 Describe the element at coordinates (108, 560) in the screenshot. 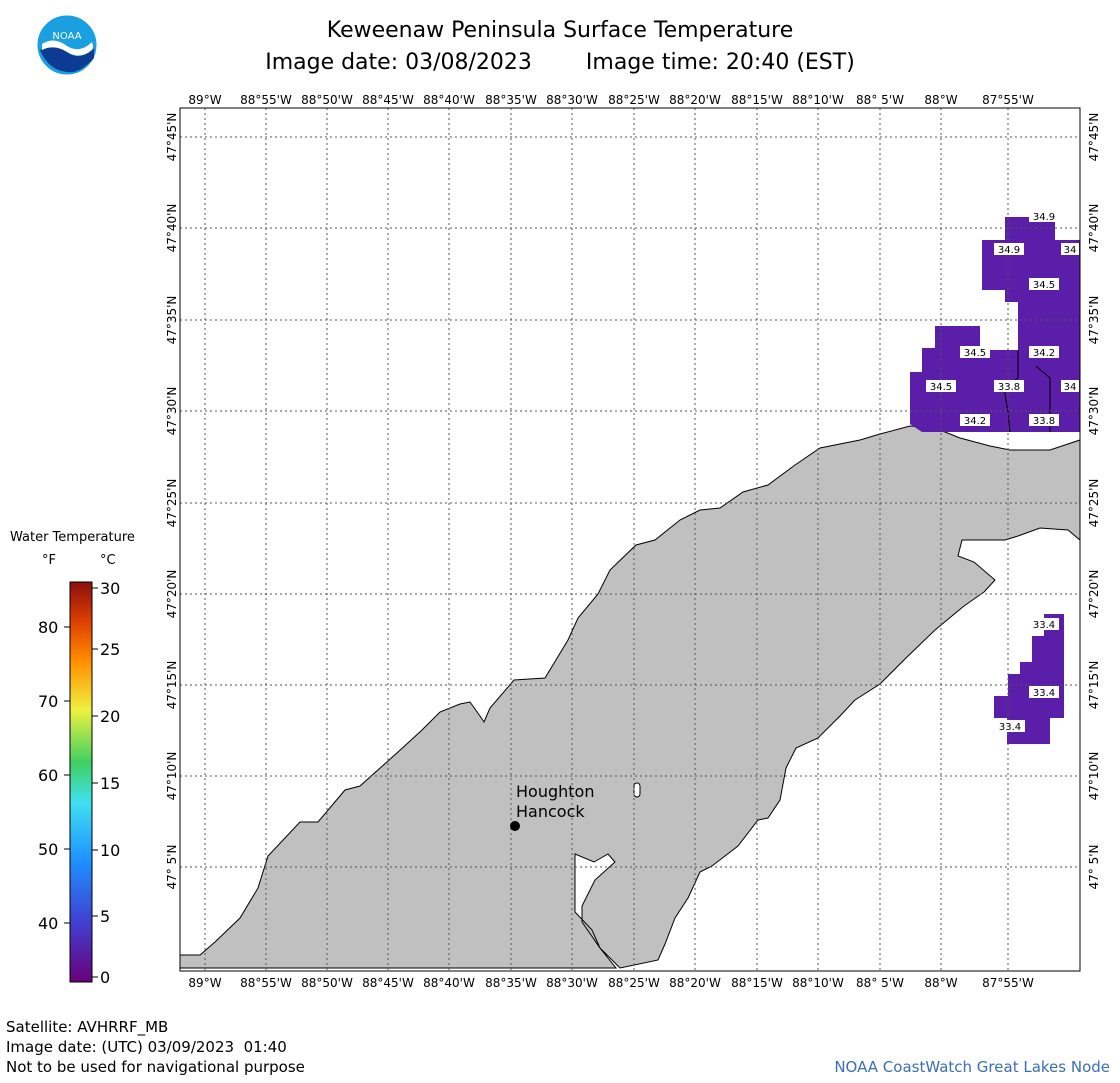

I see `legend-unit-c: °C` at that location.